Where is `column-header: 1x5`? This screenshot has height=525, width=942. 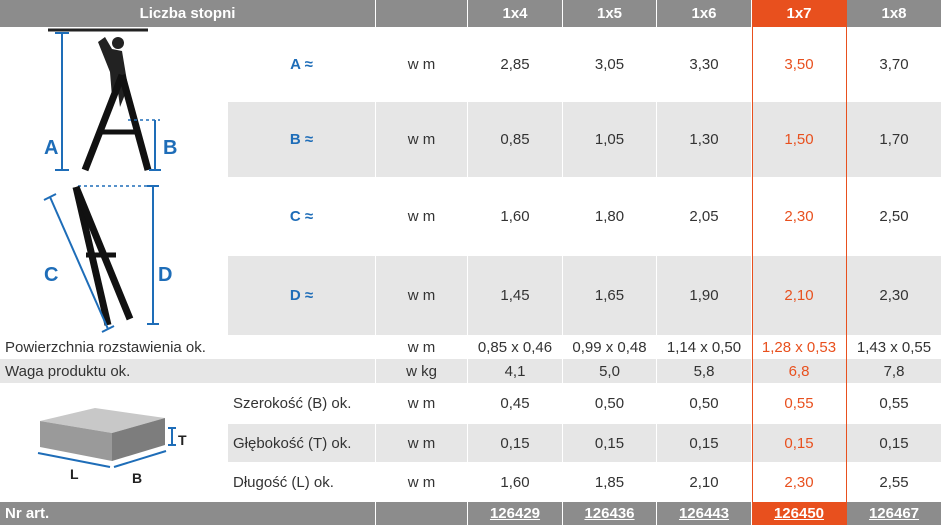 column-header: 1x5 is located at coordinates (610, 13).